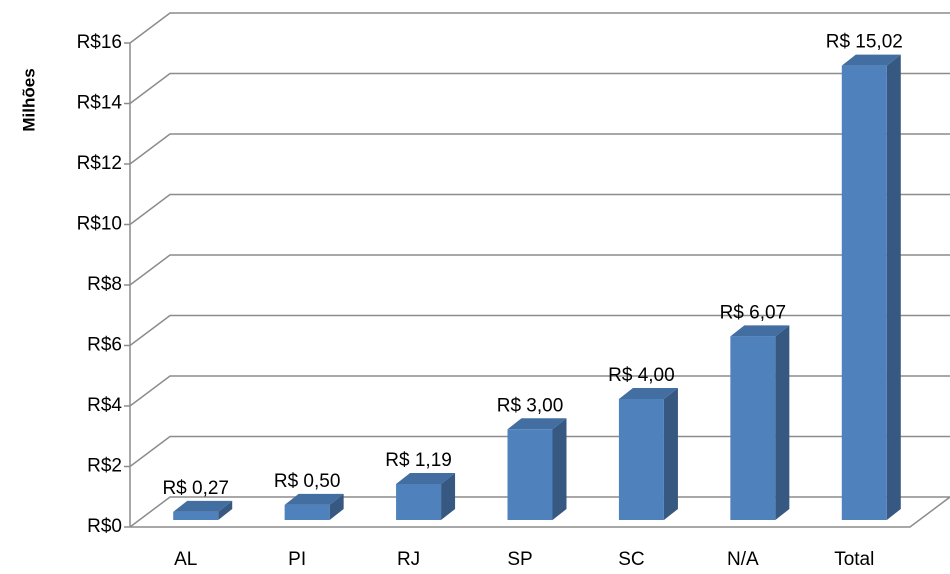  What do you see at coordinates (753, 312) in the screenshot?
I see `data-label: R$ 6,07` at bounding box center [753, 312].